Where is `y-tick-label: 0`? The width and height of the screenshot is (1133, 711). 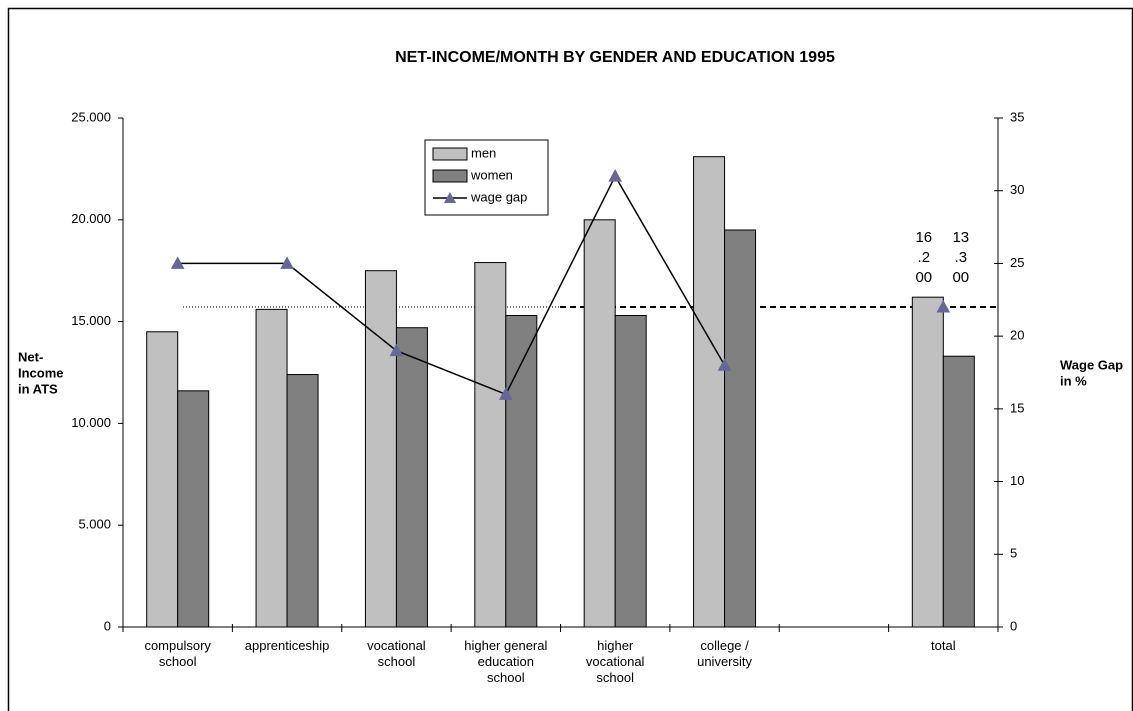 y-tick-label: 0 is located at coordinates (107, 625).